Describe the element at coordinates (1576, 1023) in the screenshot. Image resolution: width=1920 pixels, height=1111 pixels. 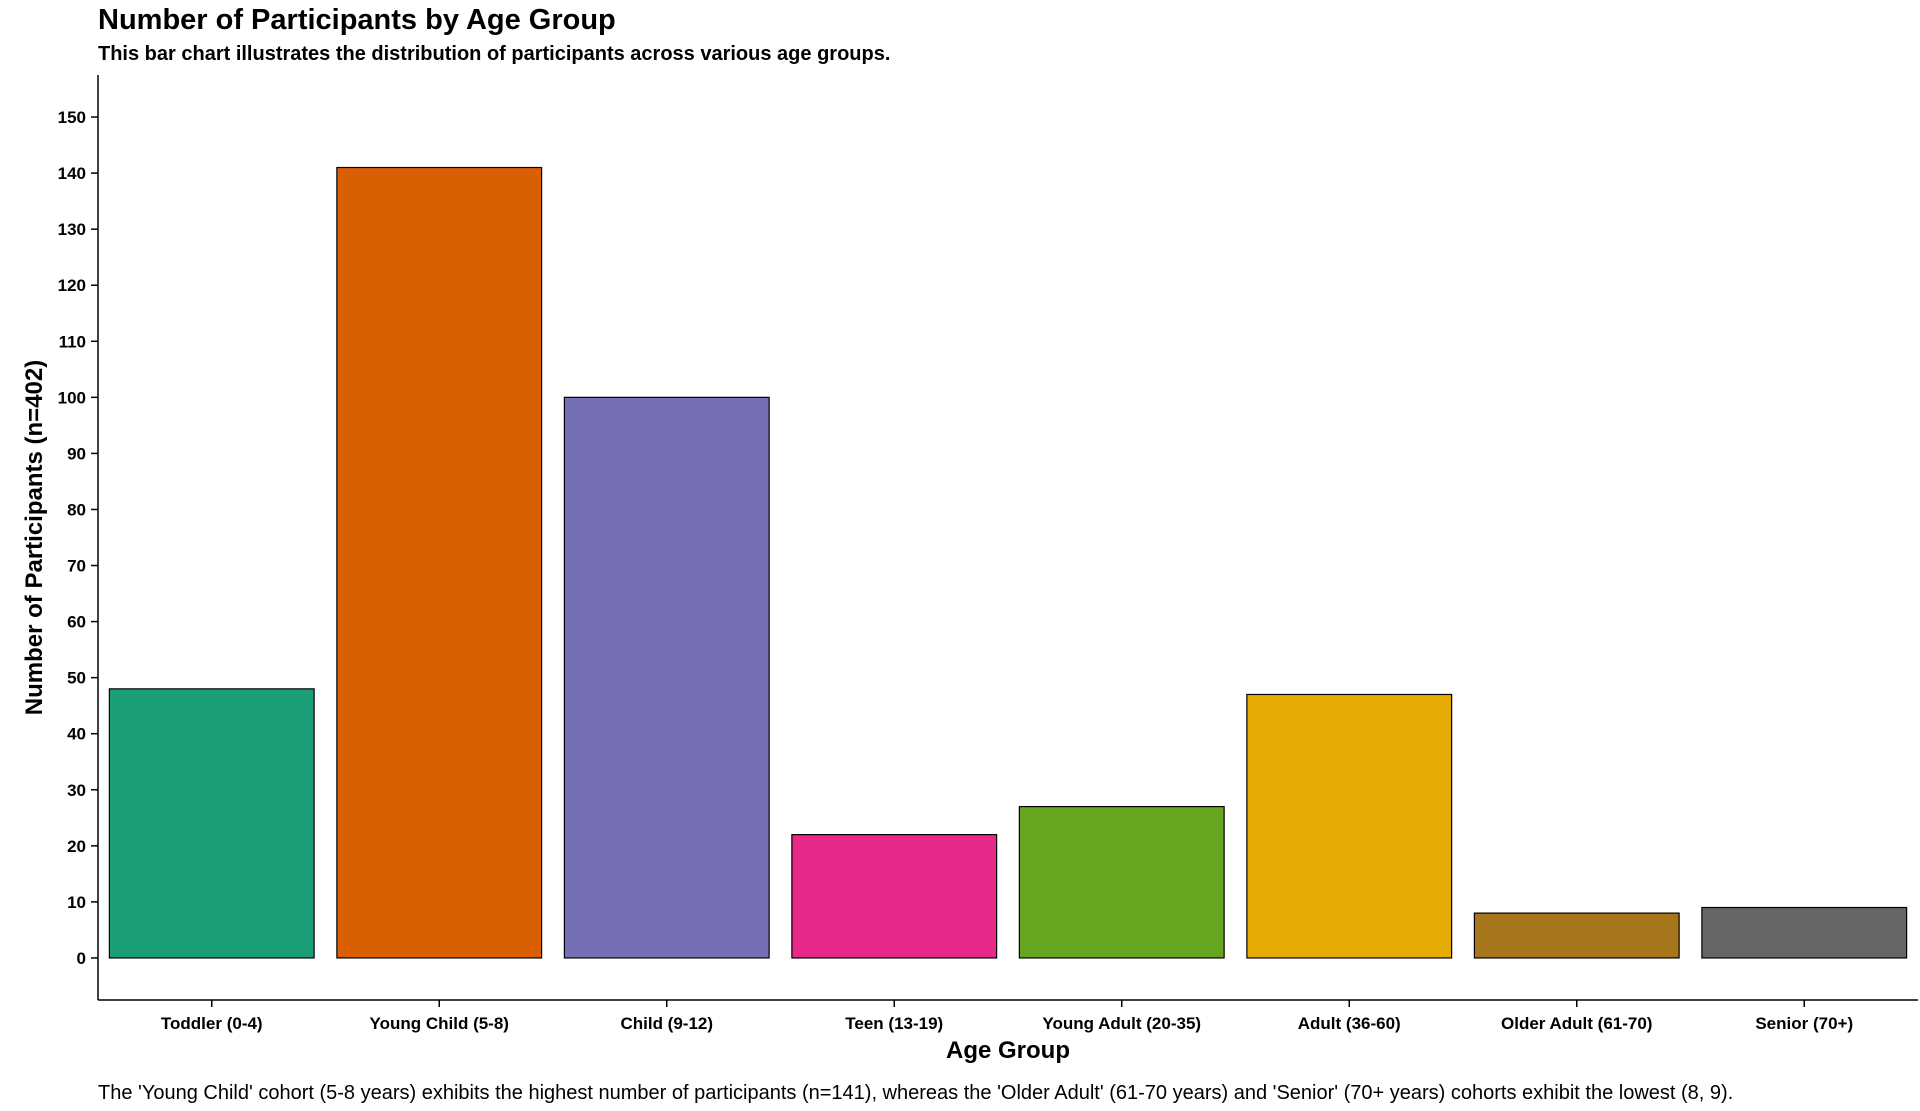
I see `x-tick-label: Older Adult (61-70)` at that location.